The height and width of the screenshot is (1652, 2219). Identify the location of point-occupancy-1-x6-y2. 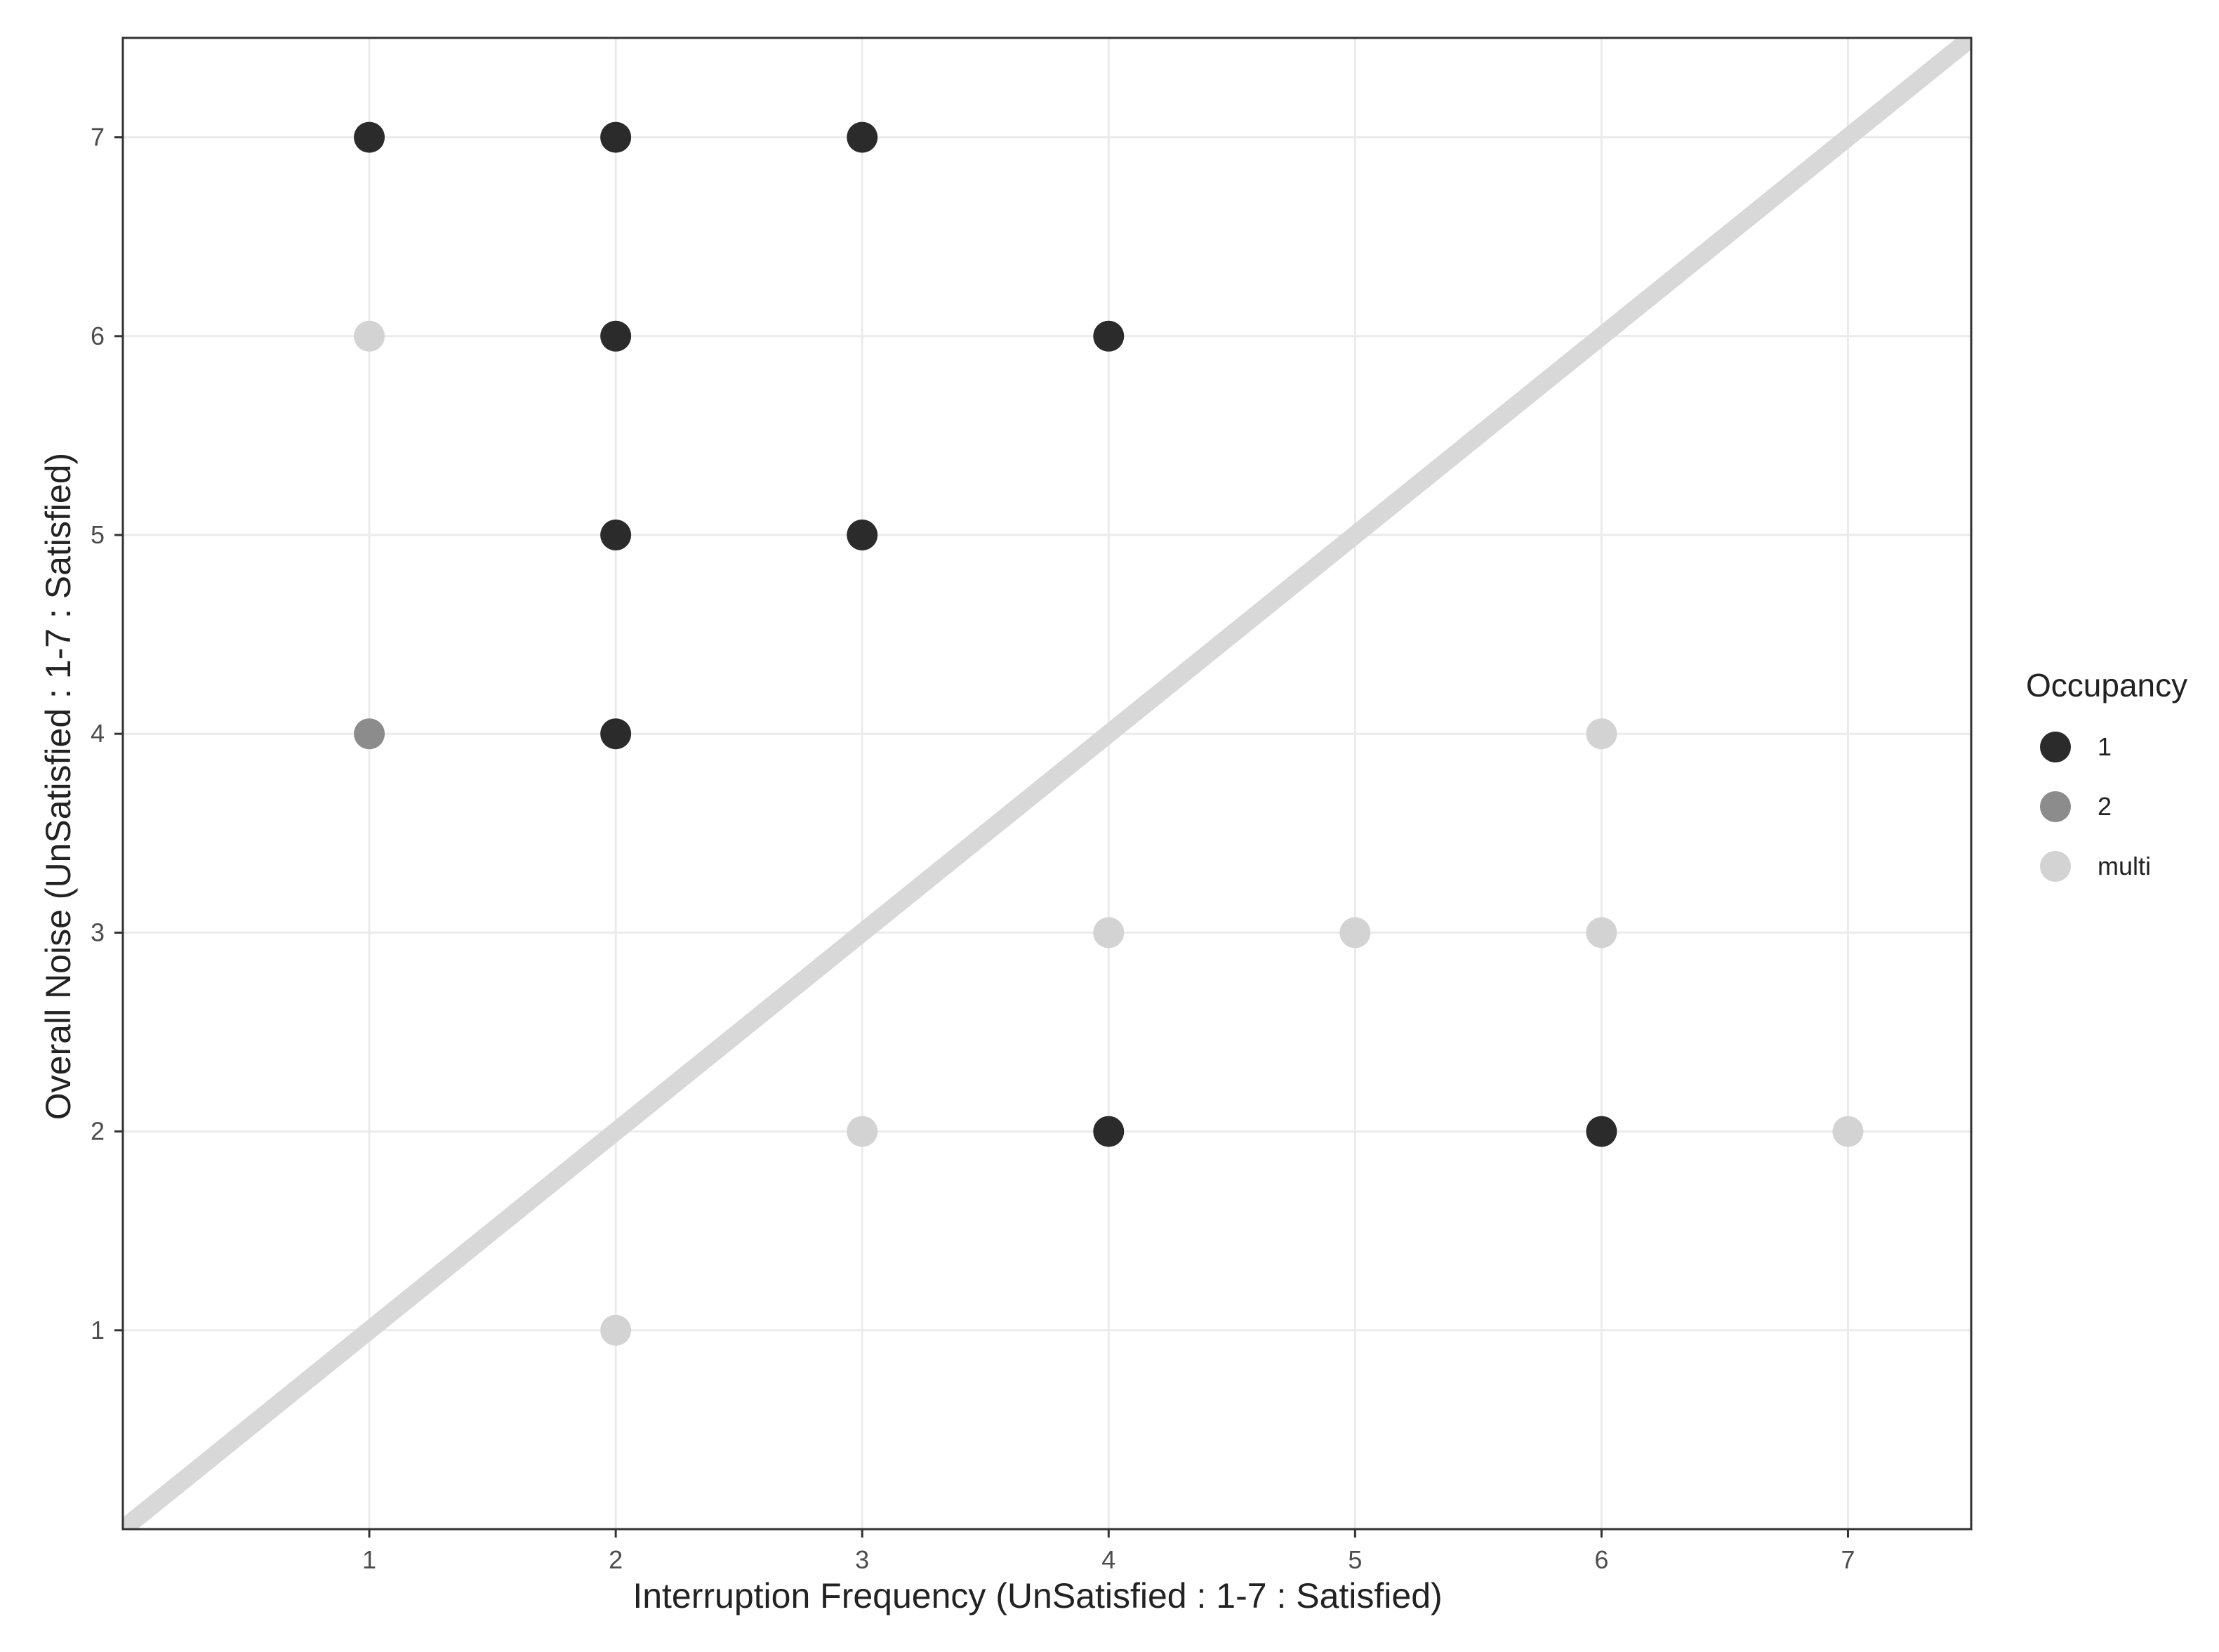
(1601, 1131).